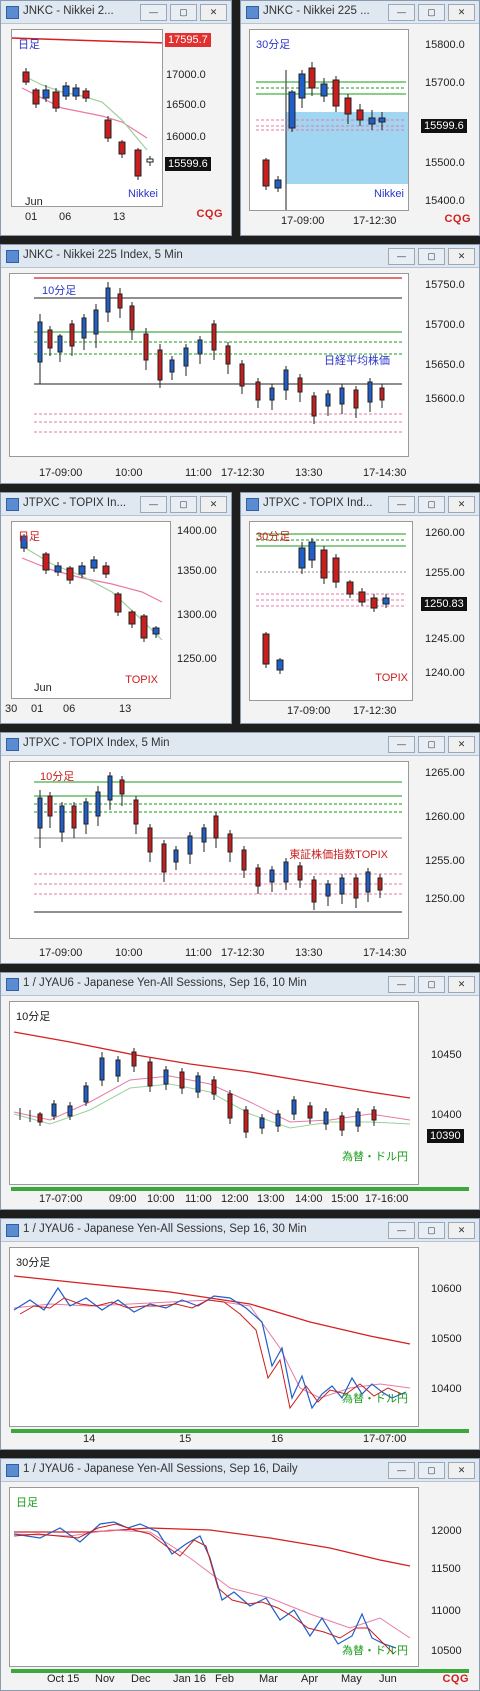 This screenshot has height=1691, width=480. What do you see at coordinates (240, 256) in the screenshot?
I see `titlebar: JNKC - Nikkei 225 Index, 5 Min — ▢ ✕` at bounding box center [240, 256].